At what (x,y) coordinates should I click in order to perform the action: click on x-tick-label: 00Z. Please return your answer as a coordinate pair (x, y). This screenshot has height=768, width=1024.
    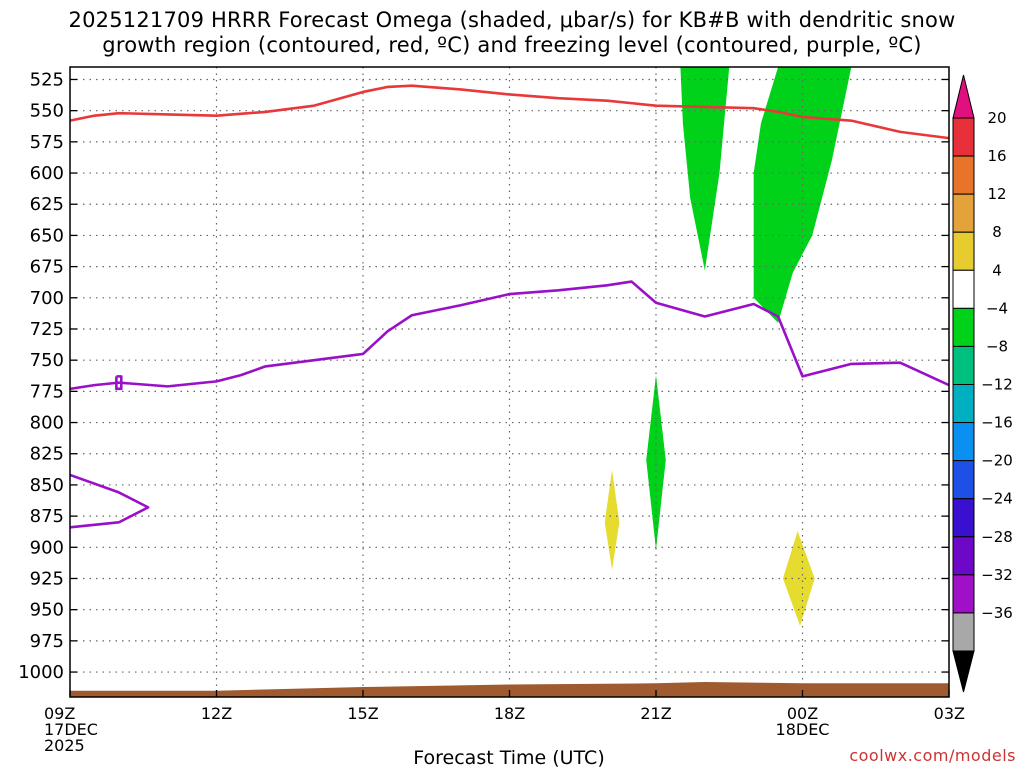
    Looking at the image, I should click on (802, 713).